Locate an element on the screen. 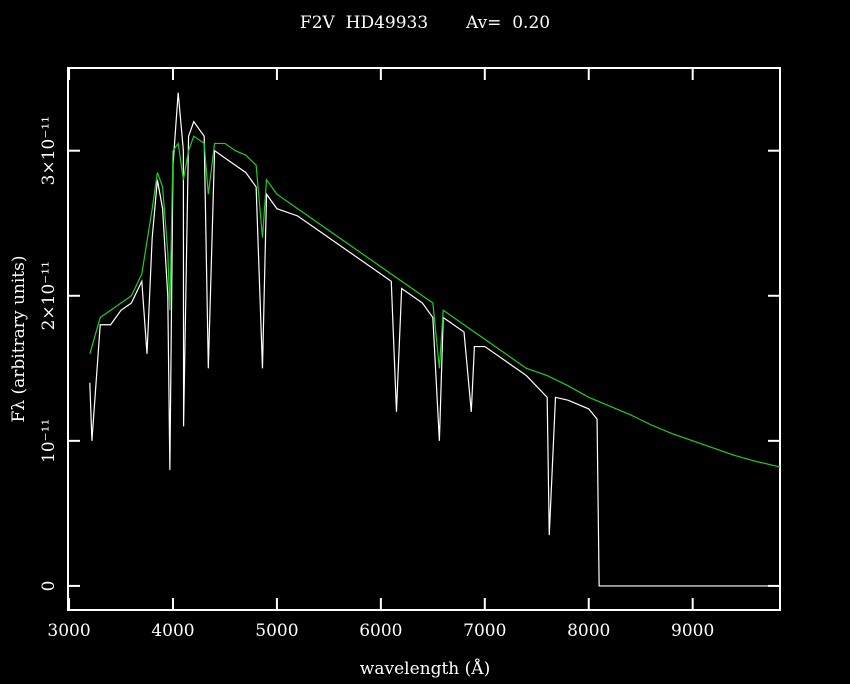 The height and width of the screenshot is (684, 850). chart-title: F2V HD49933 Av= 0.20 is located at coordinates (425, 23).